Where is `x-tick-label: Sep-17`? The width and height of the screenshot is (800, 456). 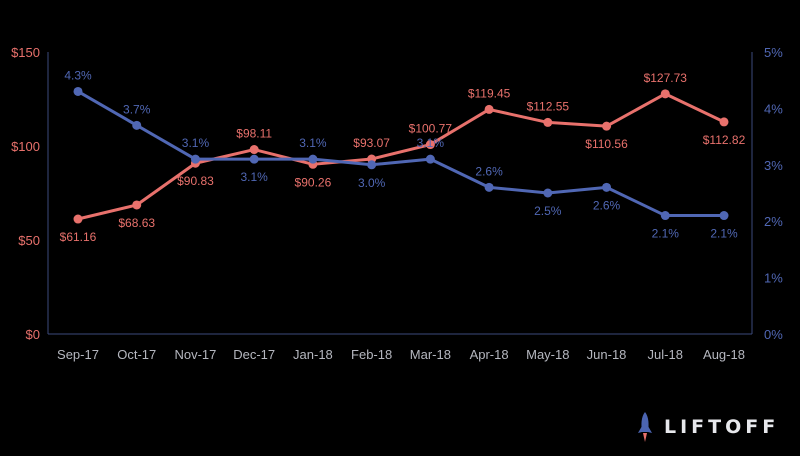
x-tick-label: Sep-17 is located at coordinates (78, 354).